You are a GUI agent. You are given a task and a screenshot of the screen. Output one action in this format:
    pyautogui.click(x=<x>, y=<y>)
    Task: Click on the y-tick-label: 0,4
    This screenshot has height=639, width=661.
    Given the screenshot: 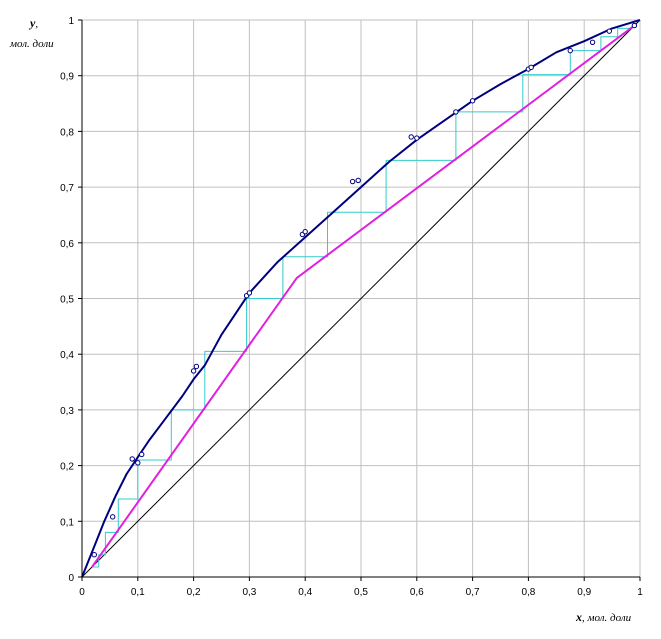 What is the action you would take?
    pyautogui.click(x=67, y=355)
    